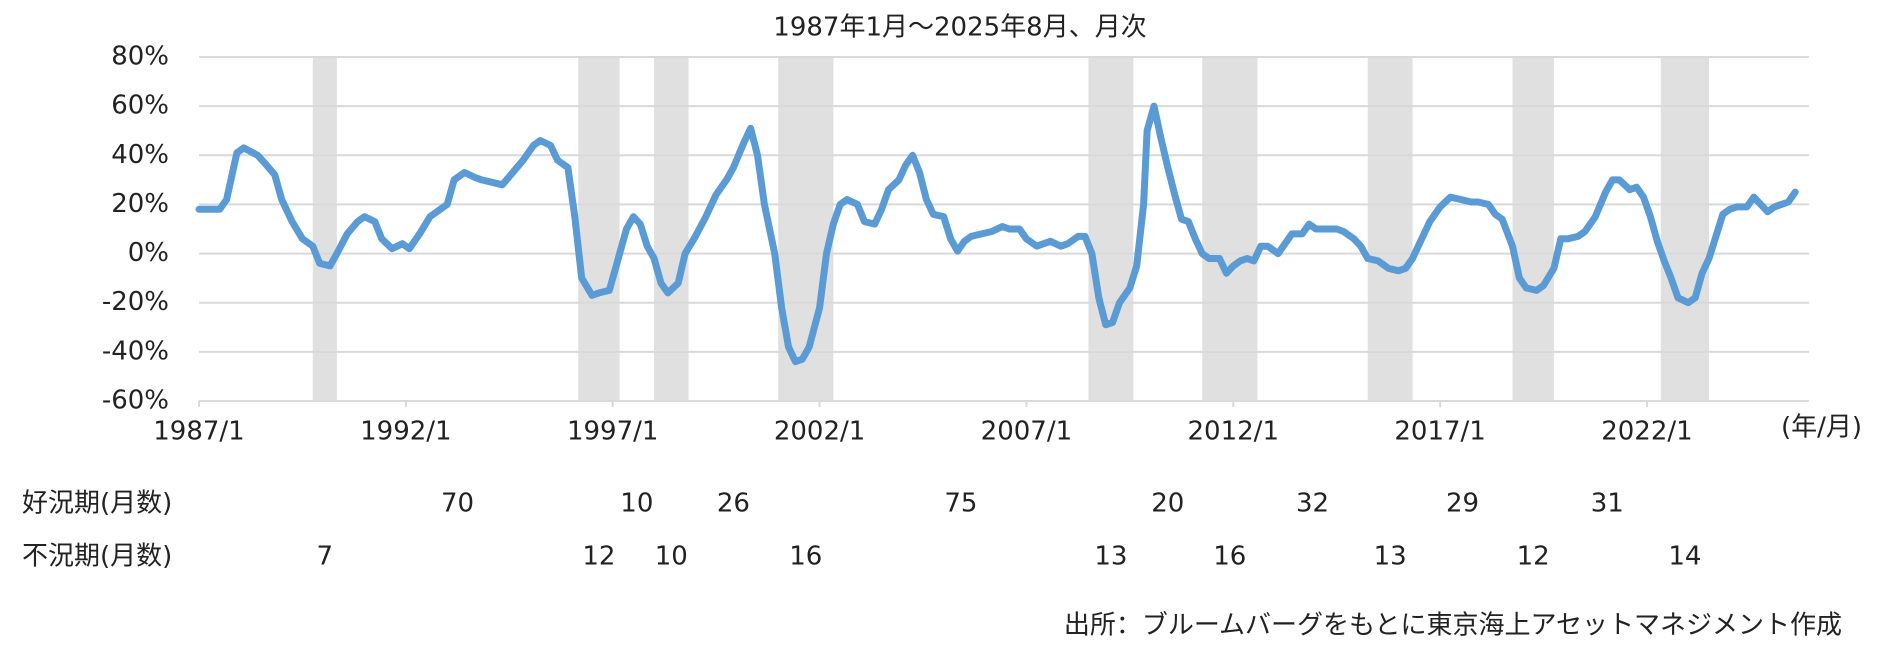 Image resolution: width=1887 pixels, height=650 pixels. Describe the element at coordinates (97, 557) in the screenshot. I see `recession-row-label: 不況期(月数)` at that location.